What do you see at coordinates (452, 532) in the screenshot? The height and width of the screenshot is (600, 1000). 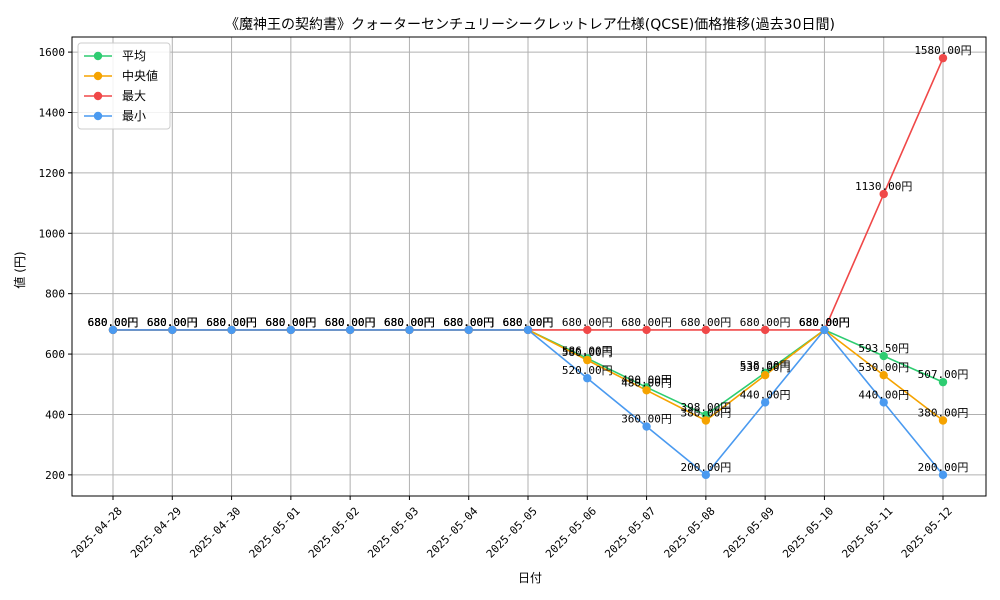 I see `x-tick-label: 2025-05-04` at bounding box center [452, 532].